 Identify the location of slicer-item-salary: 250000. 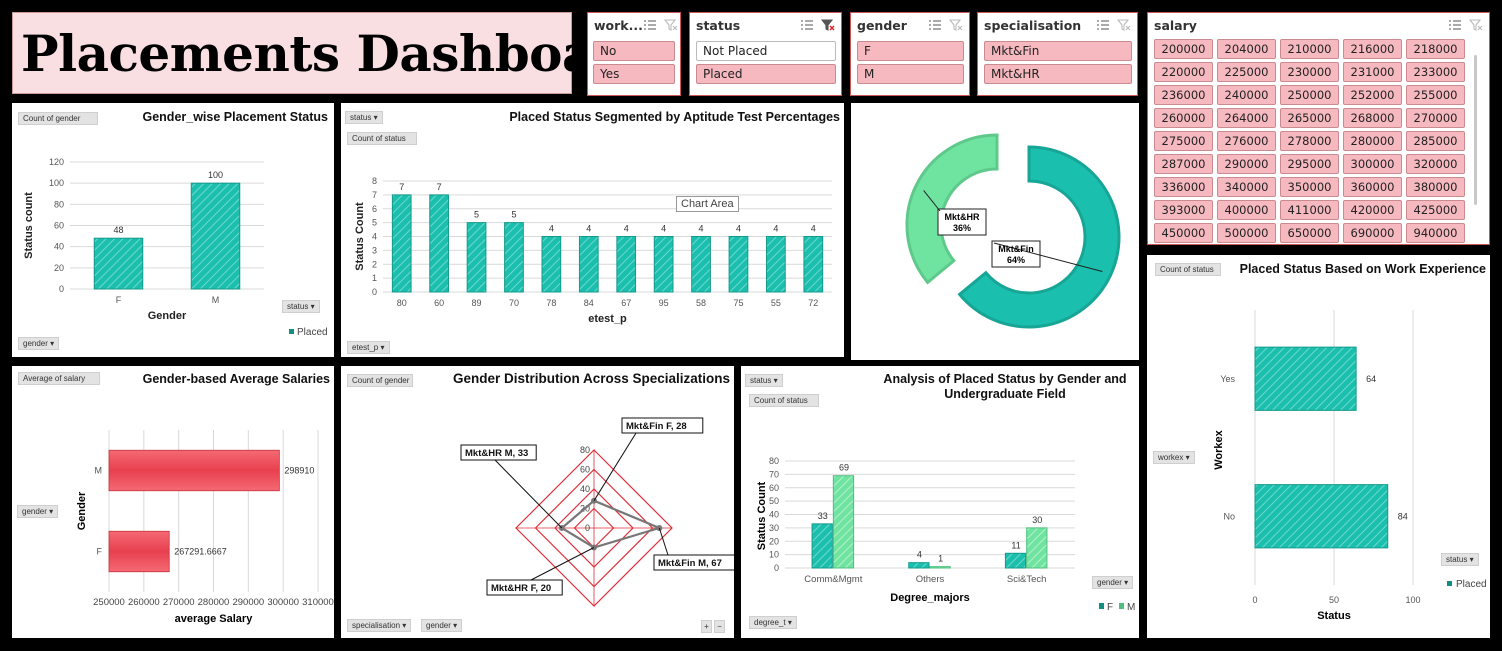
(1309, 95).